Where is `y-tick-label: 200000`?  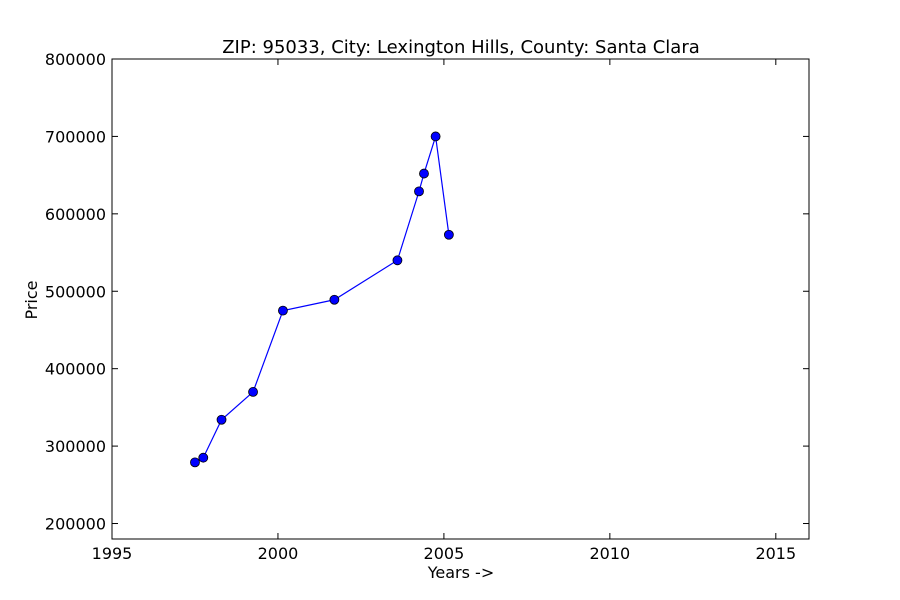
y-tick-label: 200000 is located at coordinates (75, 524).